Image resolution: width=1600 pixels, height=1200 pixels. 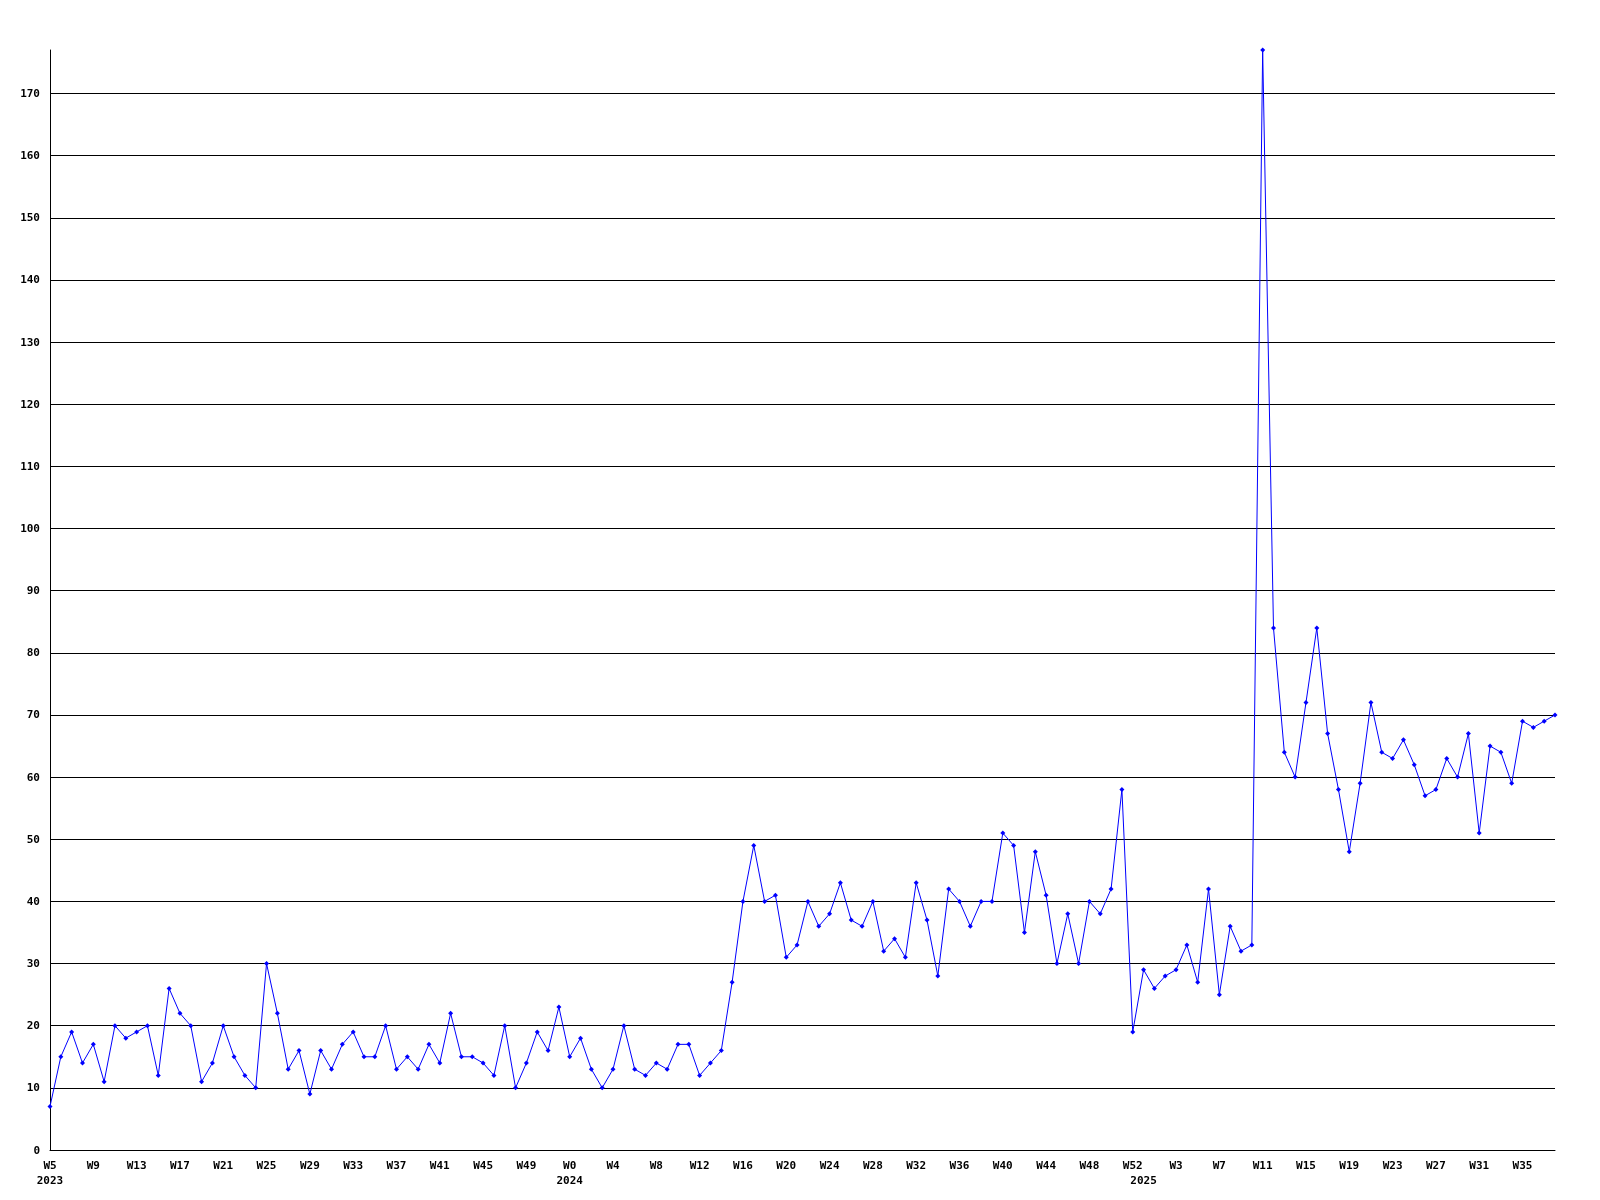 I want to click on x-tick-label: W52, so click(x=1132, y=1165).